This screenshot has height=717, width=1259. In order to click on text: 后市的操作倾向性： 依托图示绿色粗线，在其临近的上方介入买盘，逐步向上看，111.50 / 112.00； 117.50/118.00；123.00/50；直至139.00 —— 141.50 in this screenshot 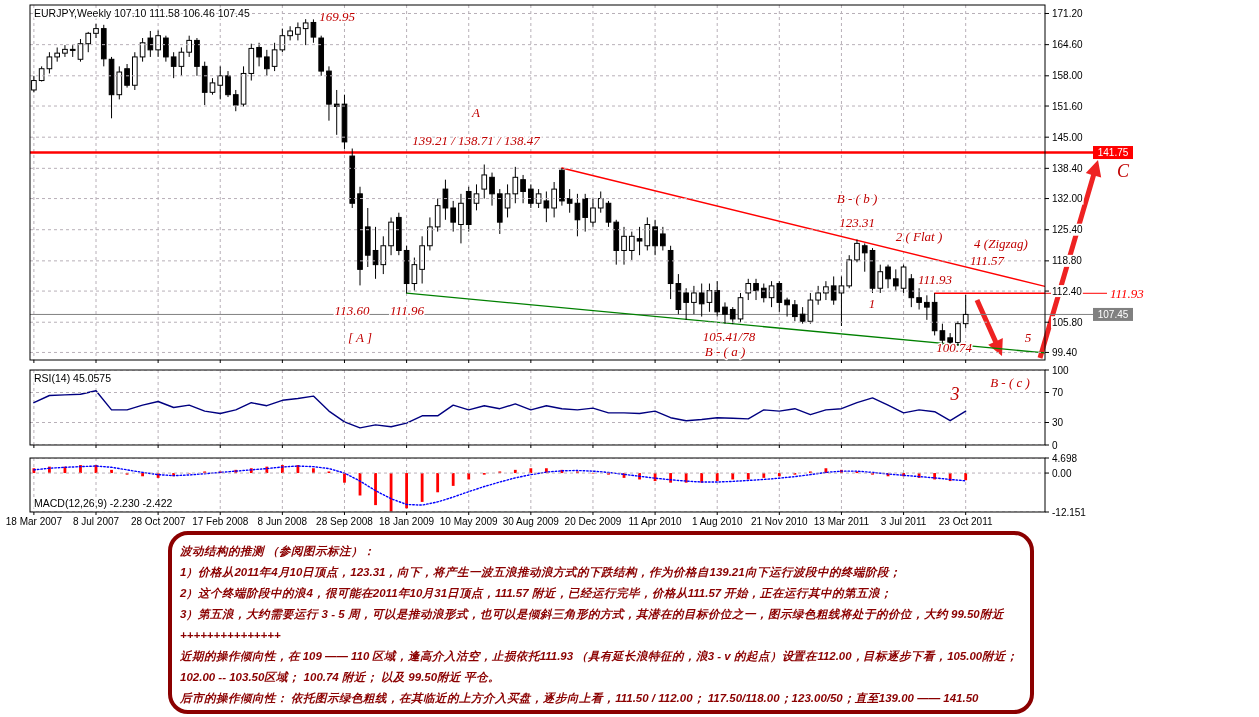, I will do `click(579, 698)`.